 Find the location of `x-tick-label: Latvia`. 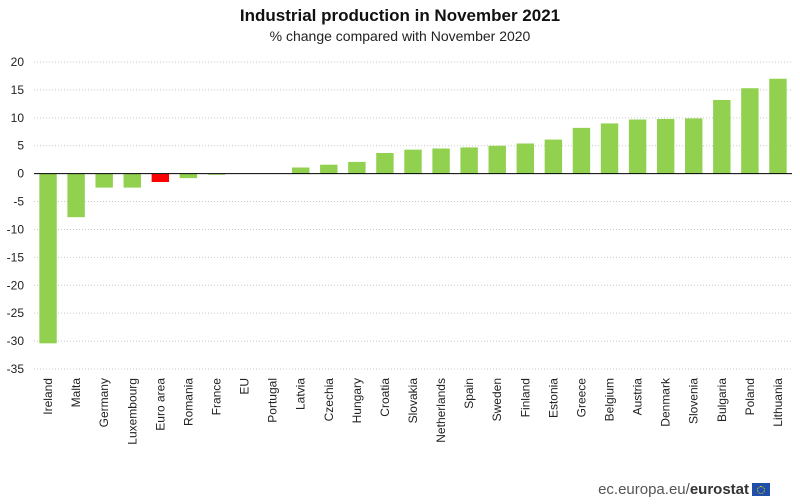

x-tick-label: Latvia is located at coordinates (301, 394).